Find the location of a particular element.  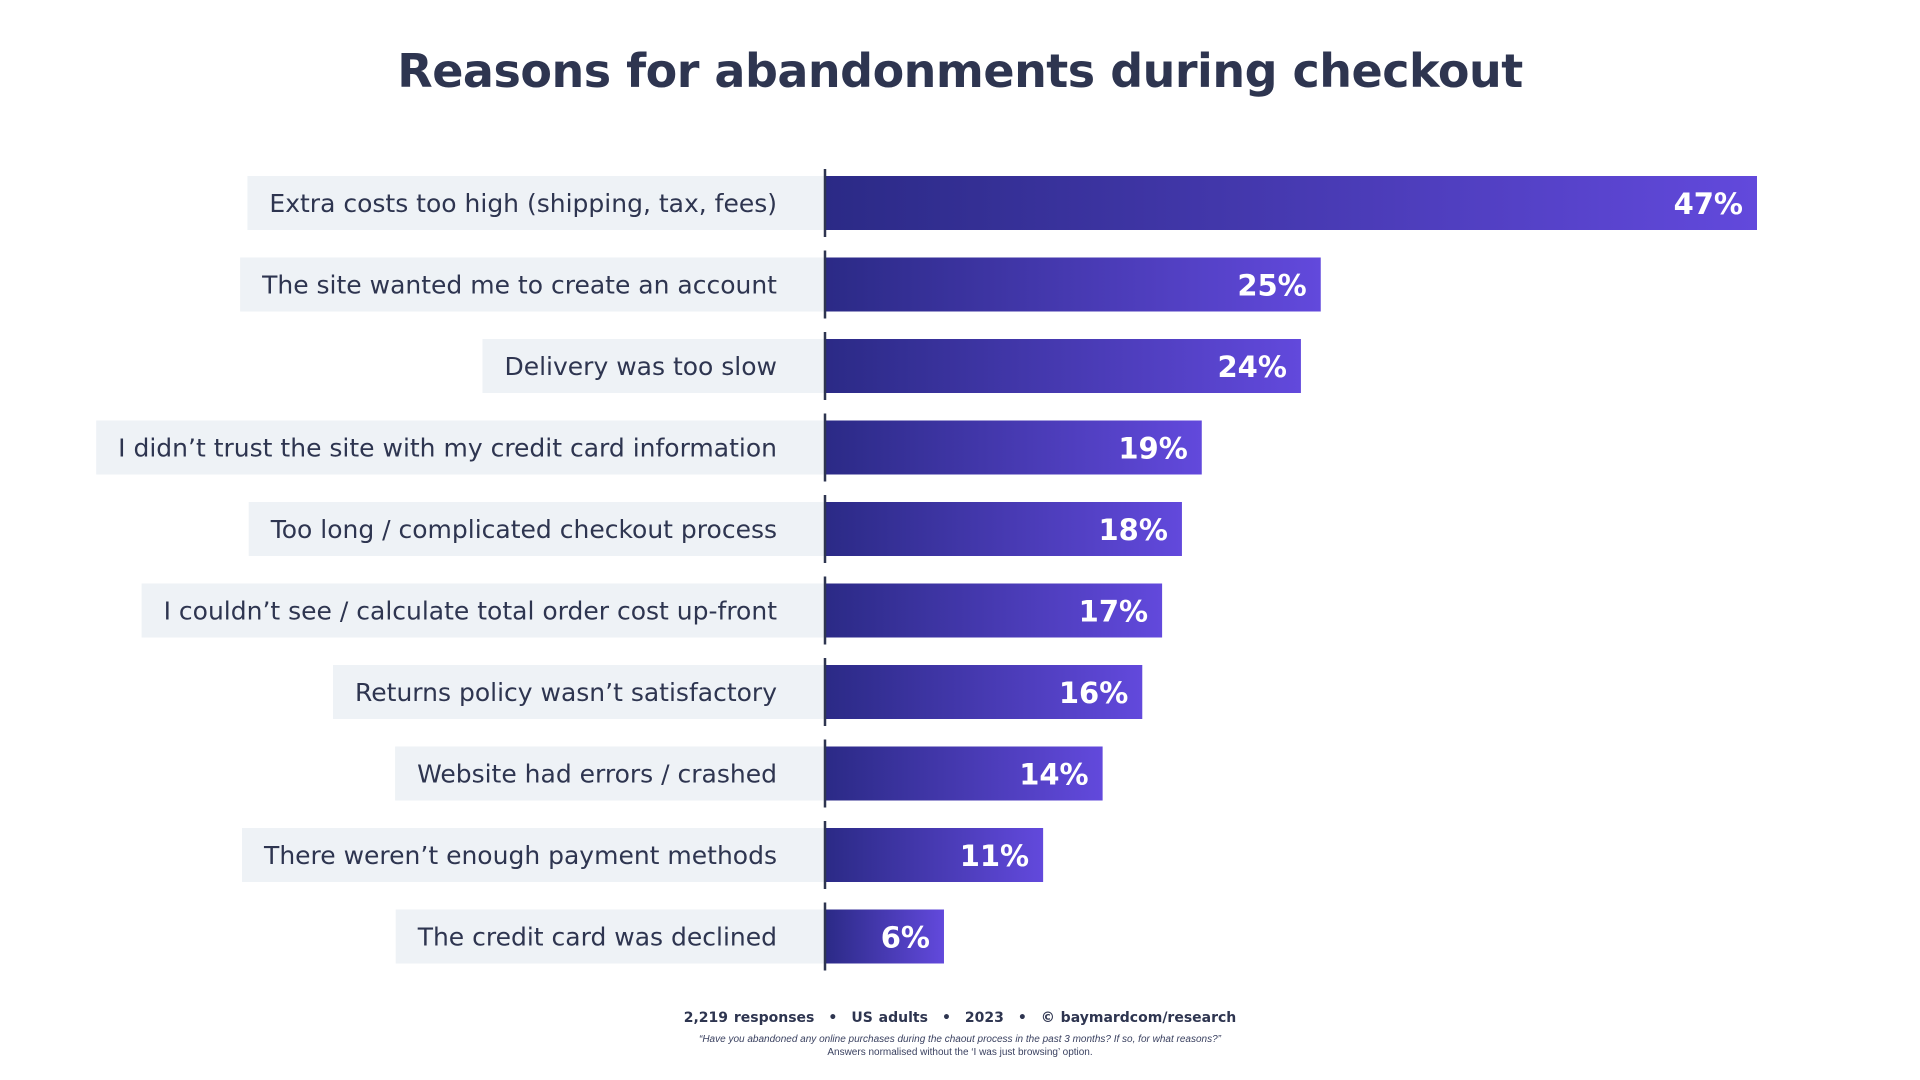

category-label: The credit card was declined is located at coordinates (597, 937).